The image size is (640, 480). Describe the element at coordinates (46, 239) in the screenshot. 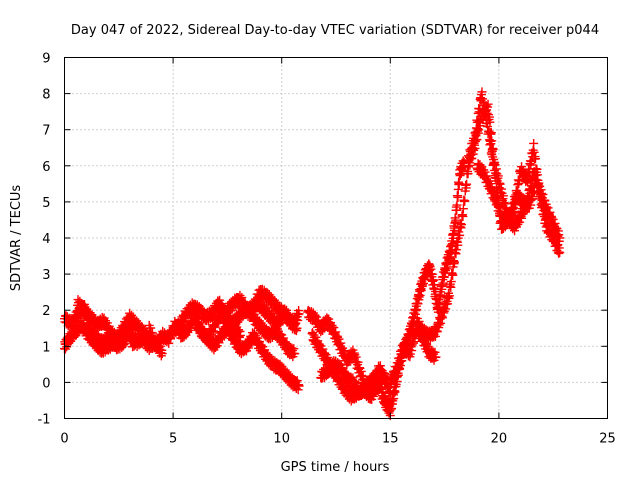

I see `y-tick-label: 4` at that location.